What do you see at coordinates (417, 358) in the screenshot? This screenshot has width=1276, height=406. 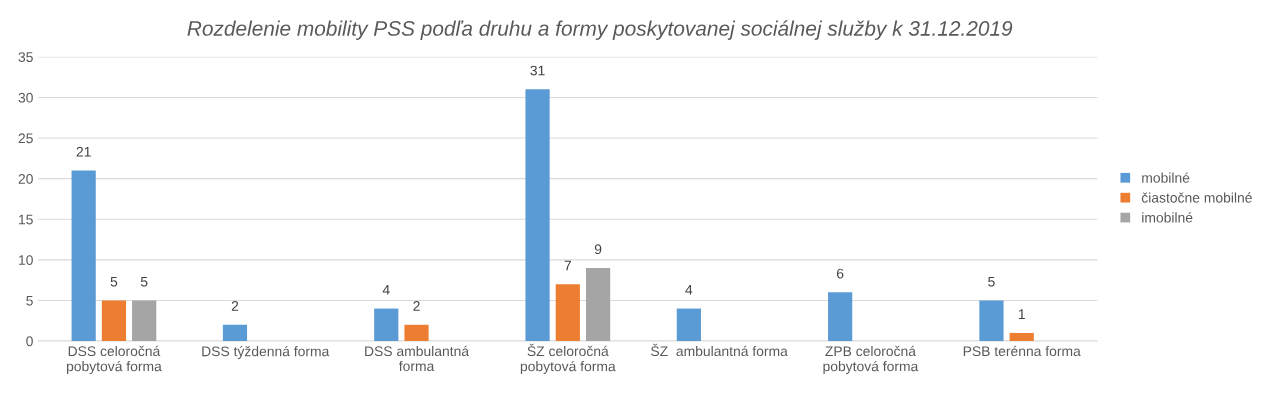 I see `x-tick-label: DSS ambulantná forma` at bounding box center [417, 358].